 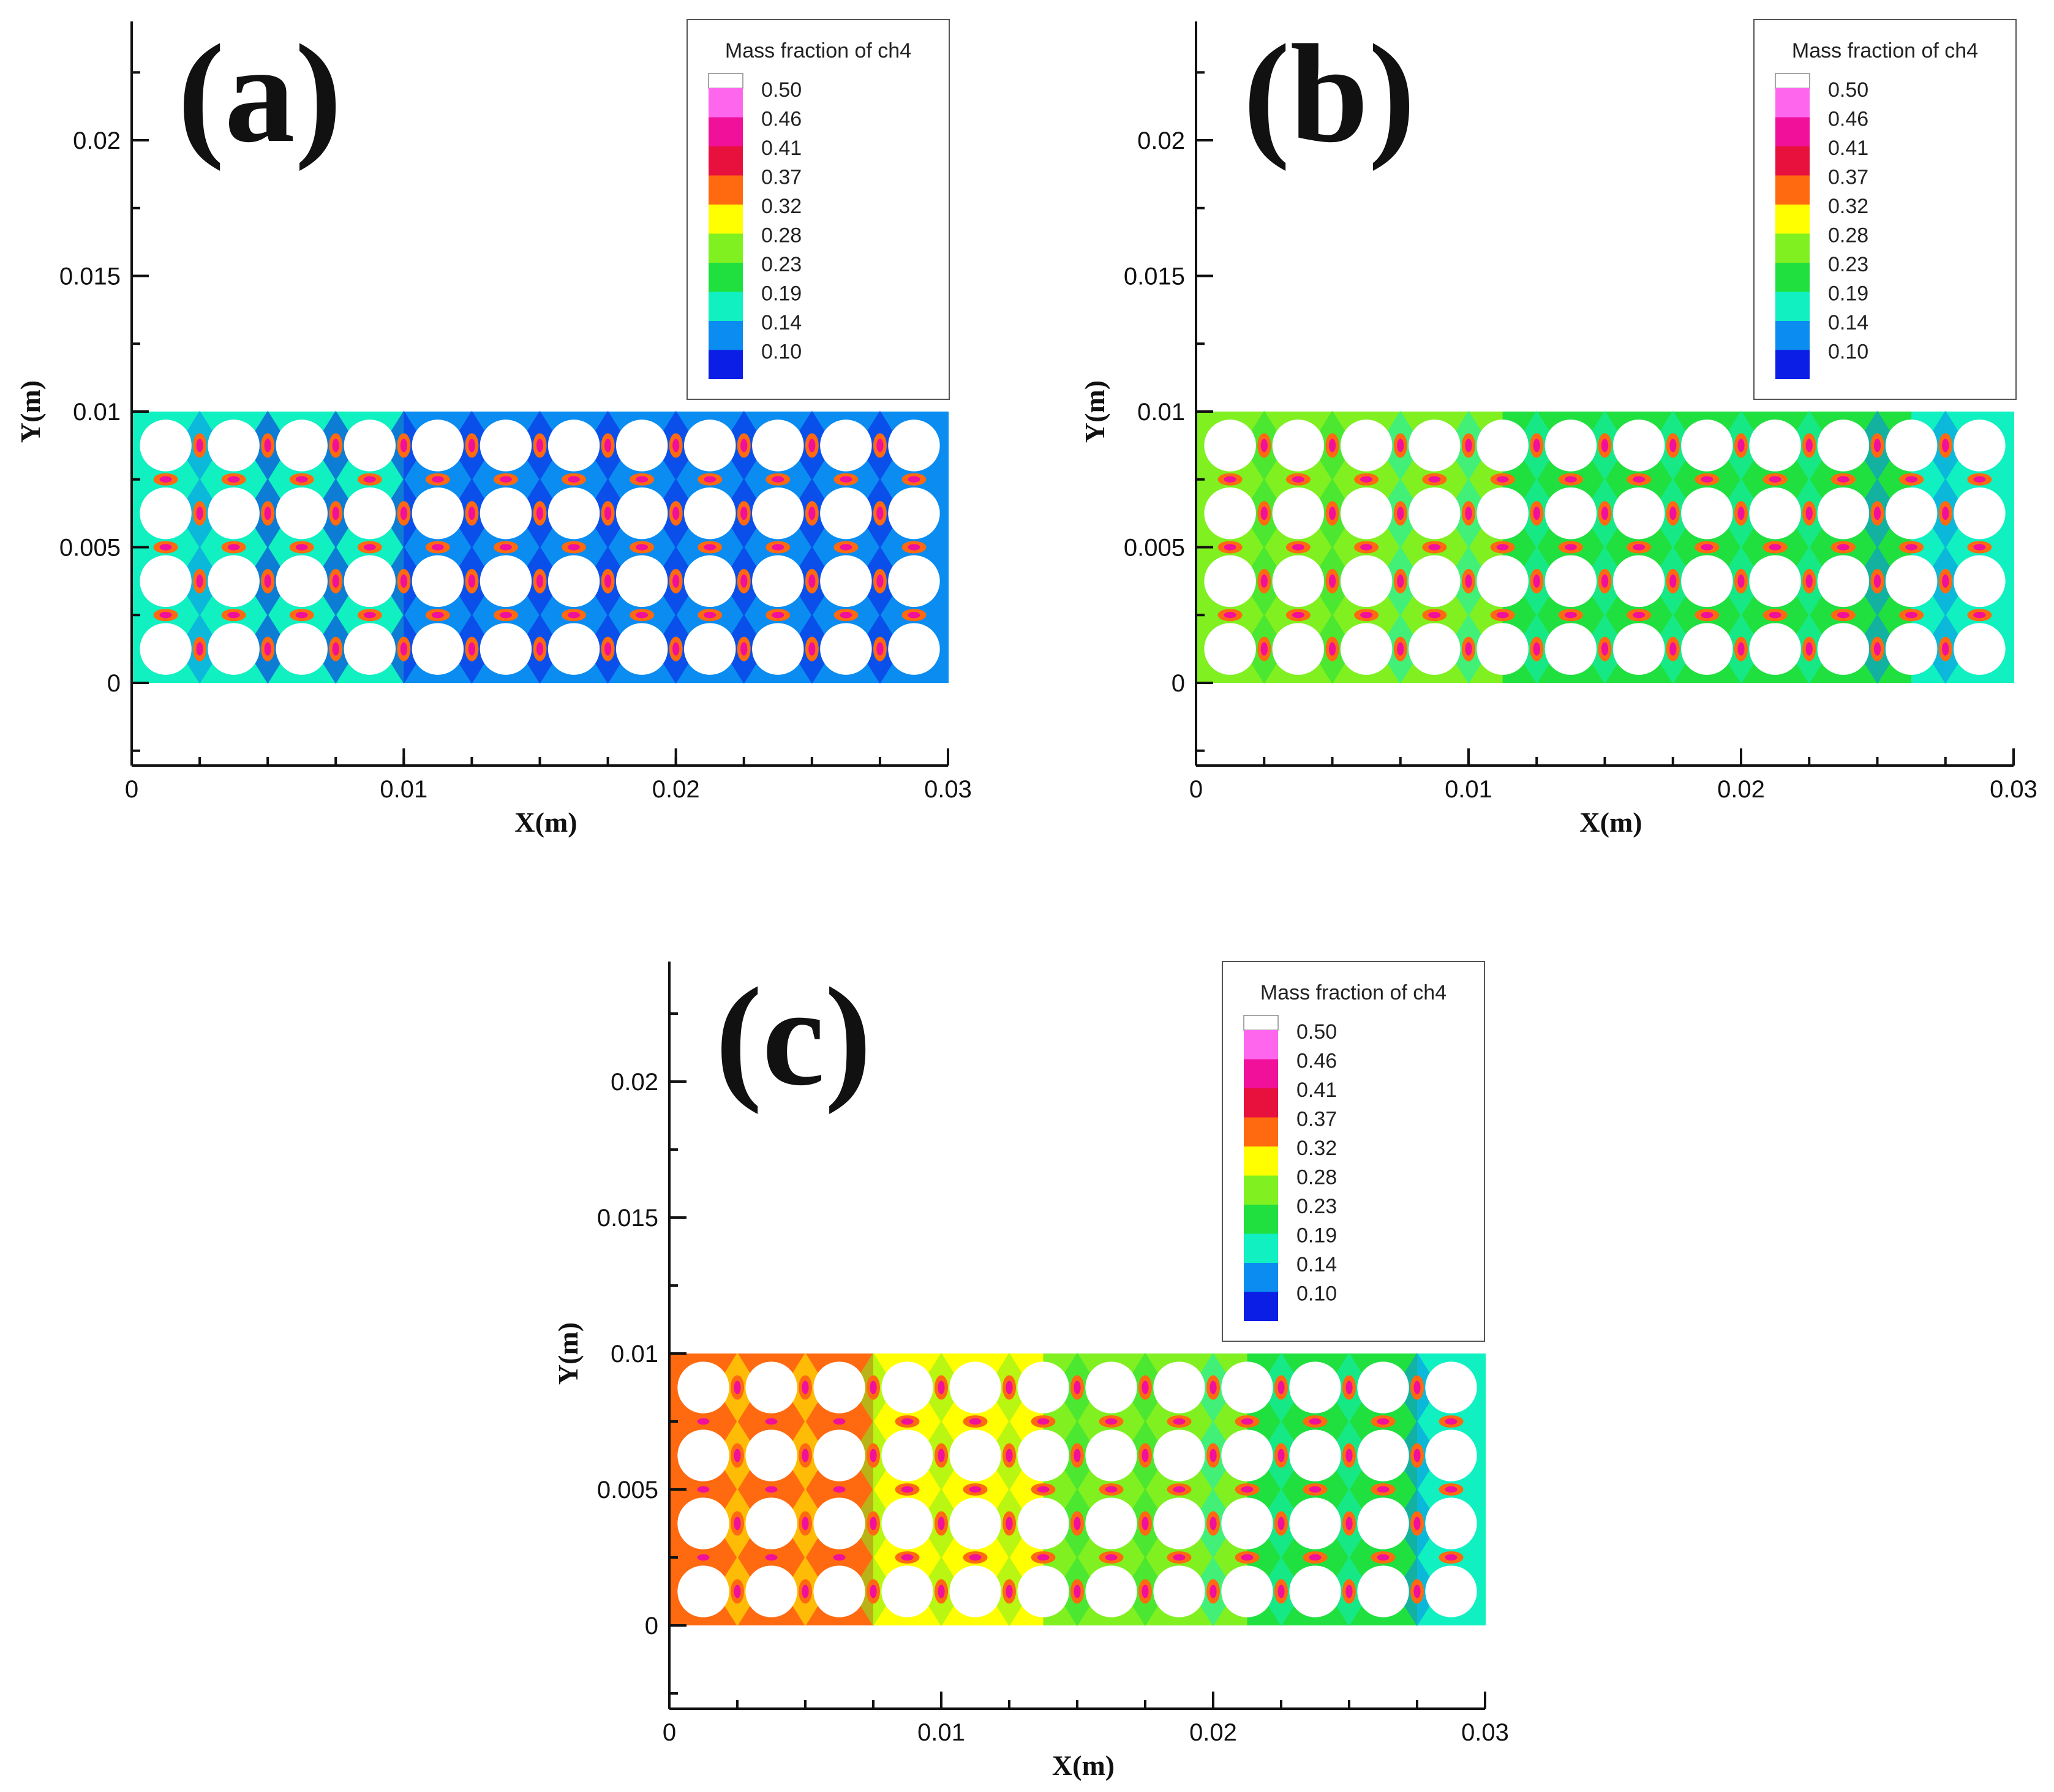 I want to click on obstacles, so click(x=540, y=547).